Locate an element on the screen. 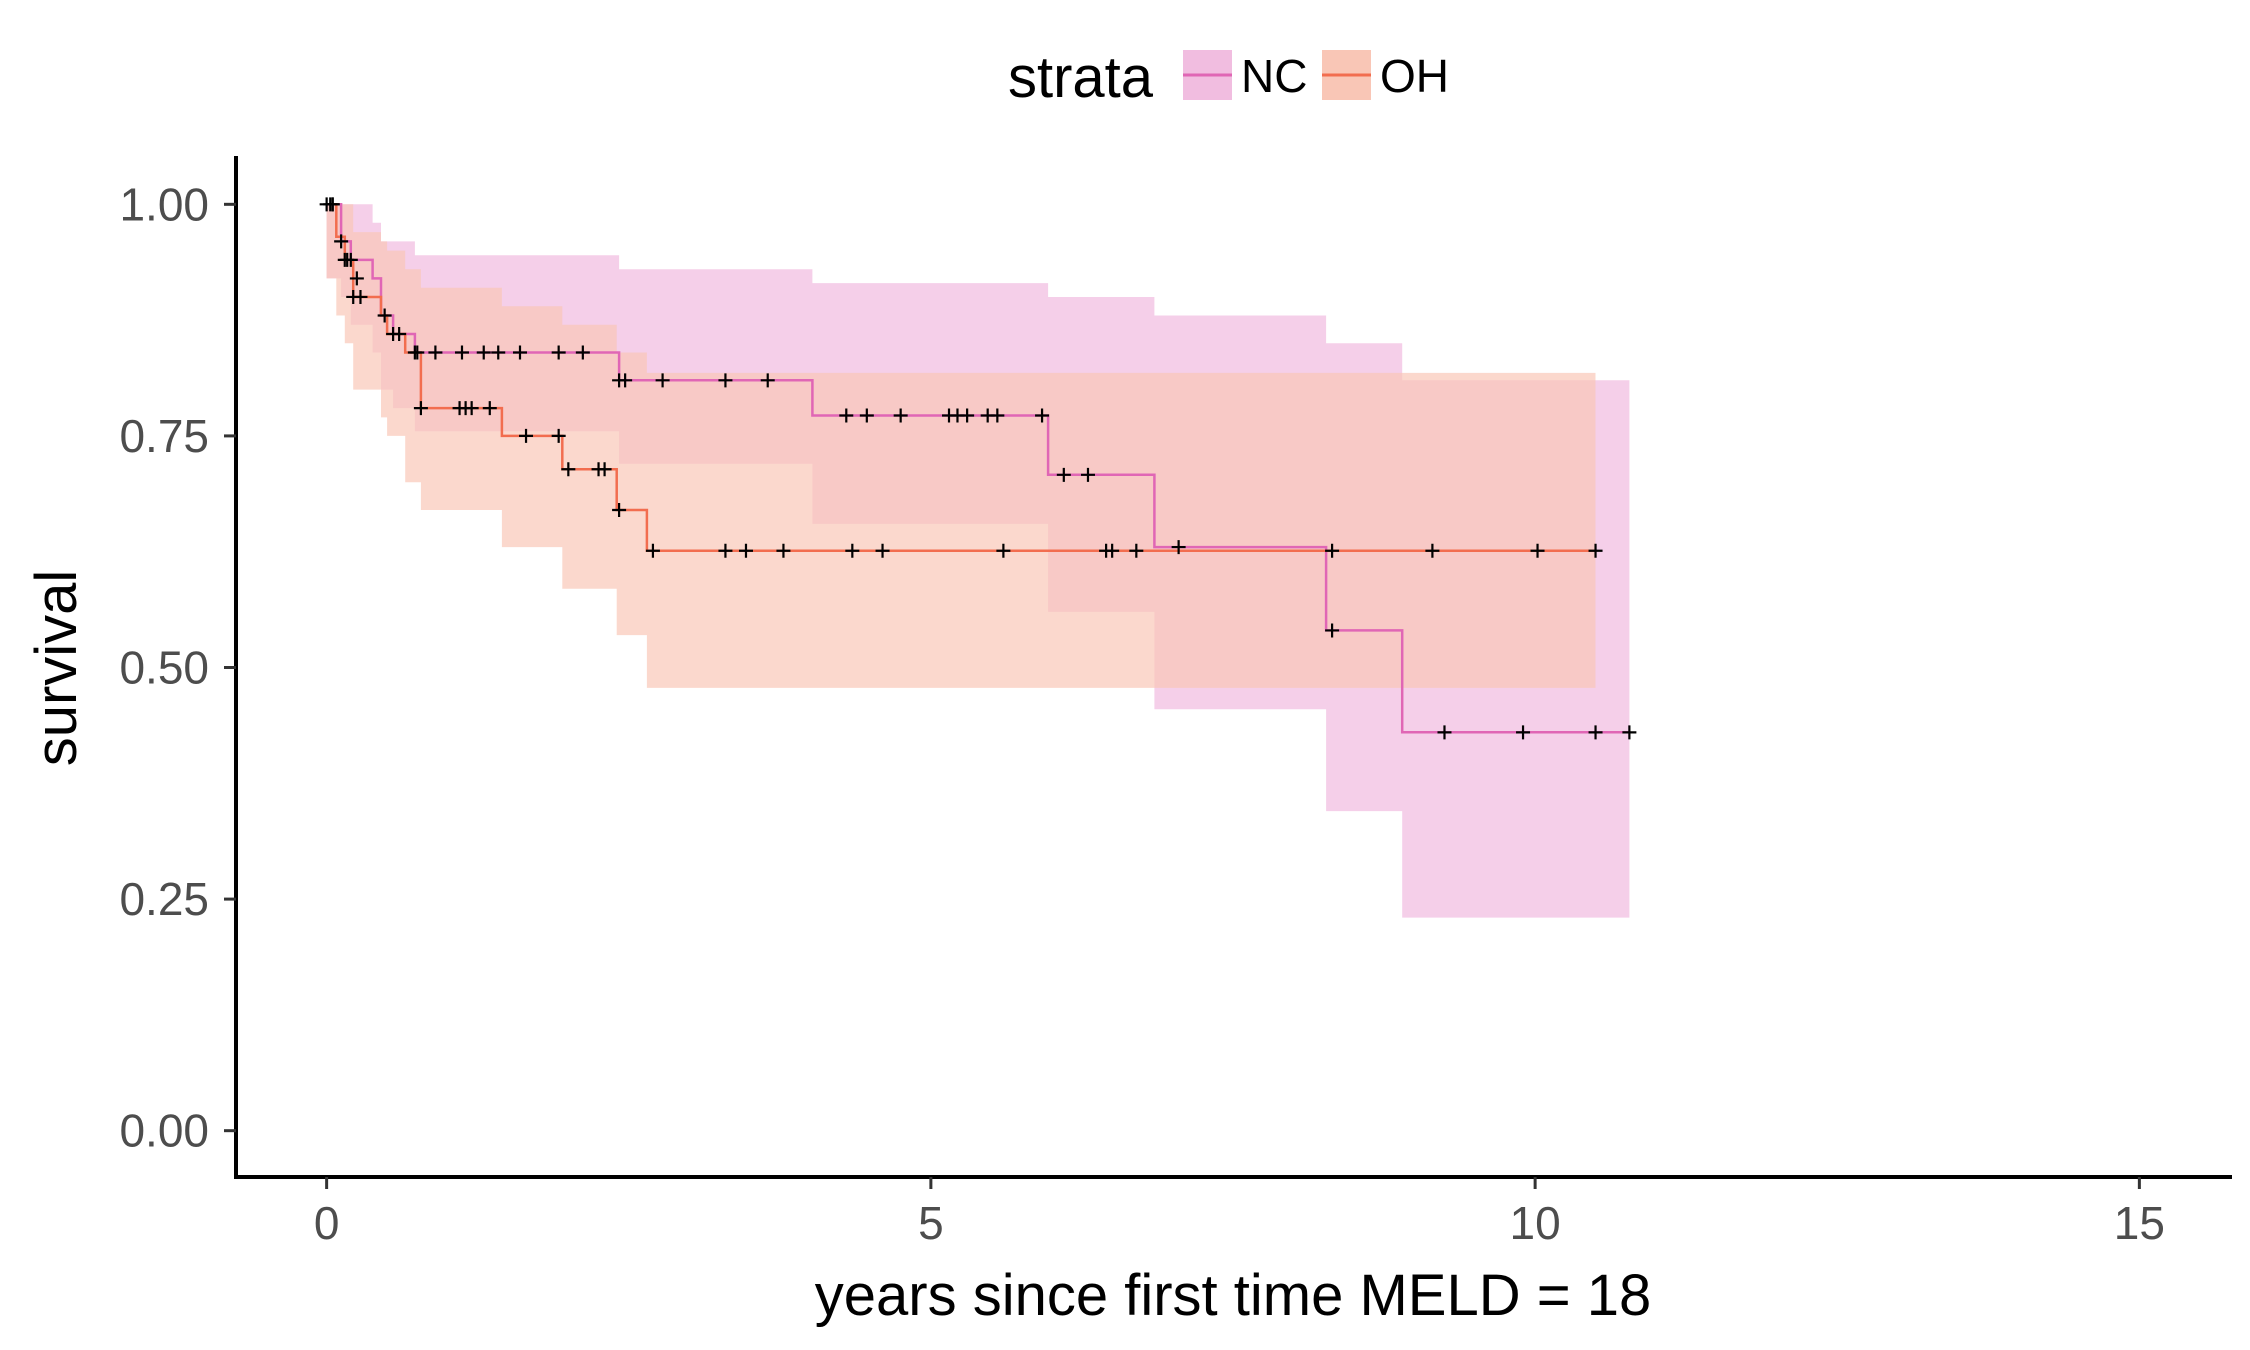 The height and width of the screenshot is (1350, 2250). legend-title: strata is located at coordinates (1081, 77).